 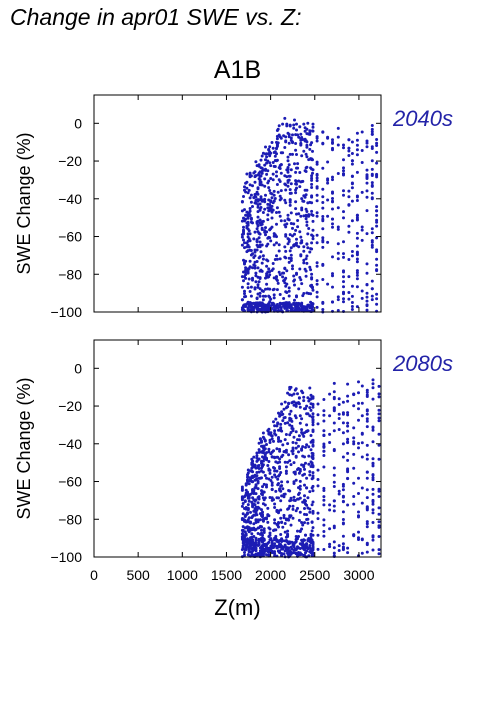 I want to click on x-tick-label: 0, so click(x=94, y=575).